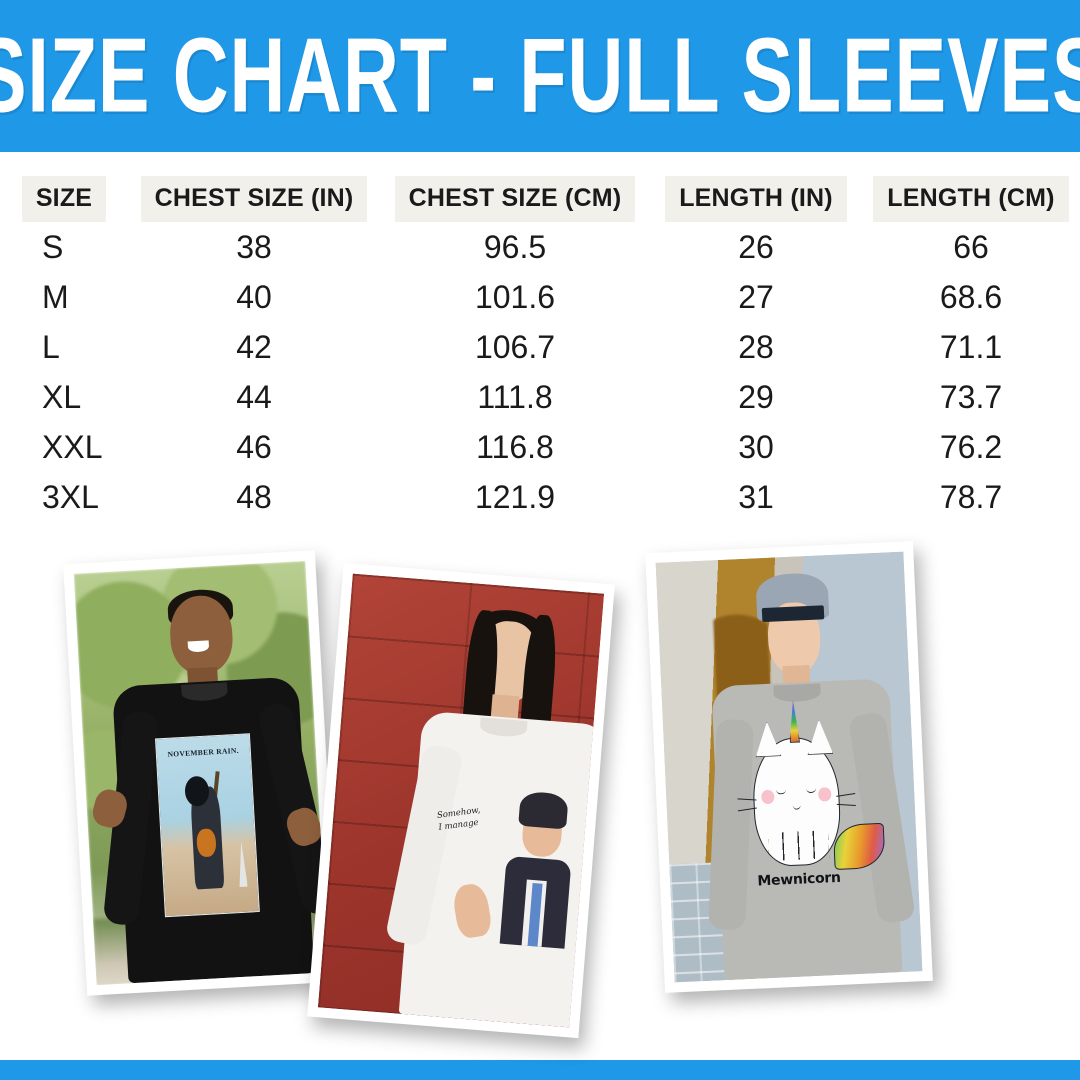 The height and width of the screenshot is (1080, 1080). I want to click on photo-content: Somehow, I manage, so click(461, 800).